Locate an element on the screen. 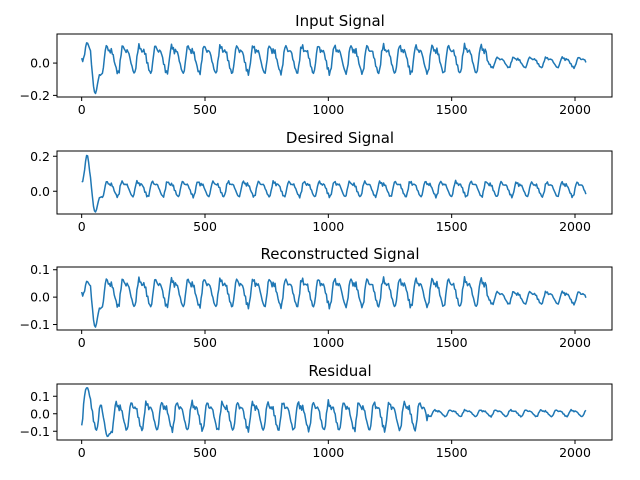 This screenshot has width=640, height=480. y-axis-ticks-residual: 0.1 0.0 −0.1 is located at coordinates (38, 414).